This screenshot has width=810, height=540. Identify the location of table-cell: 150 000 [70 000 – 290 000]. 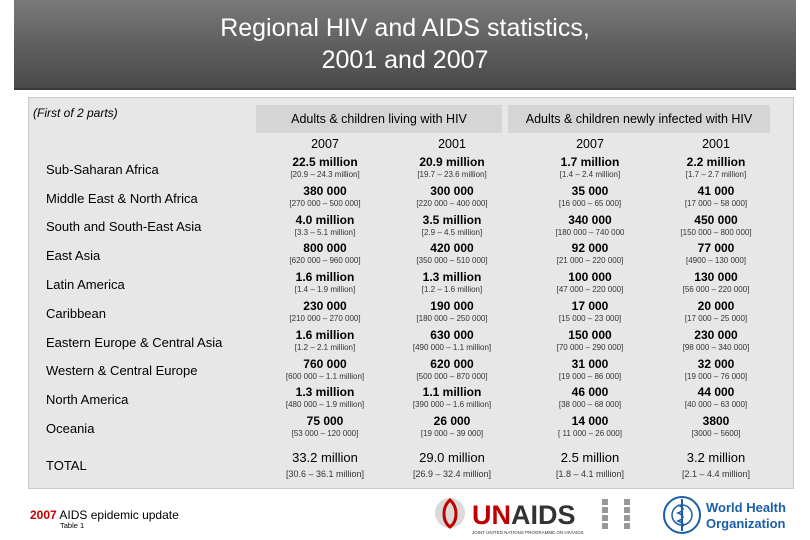
(590, 340).